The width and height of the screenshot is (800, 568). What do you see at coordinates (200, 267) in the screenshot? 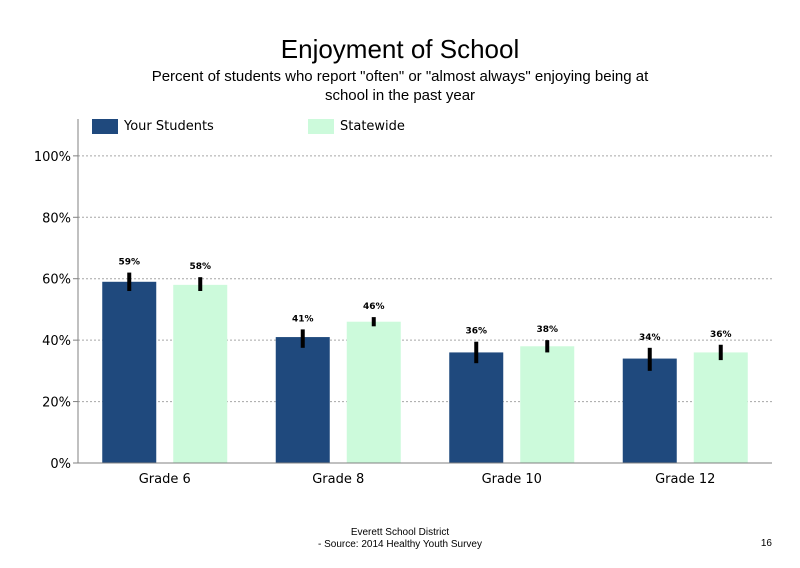
I see `data-label: 58%` at bounding box center [200, 267].